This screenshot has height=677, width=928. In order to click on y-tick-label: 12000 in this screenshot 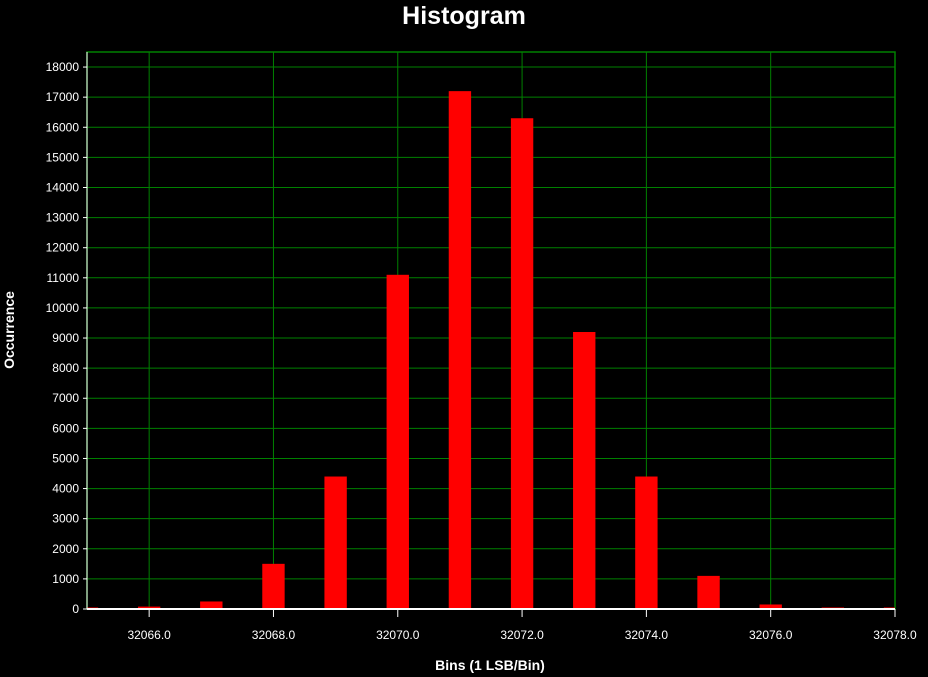, I will do `click(63, 248)`.